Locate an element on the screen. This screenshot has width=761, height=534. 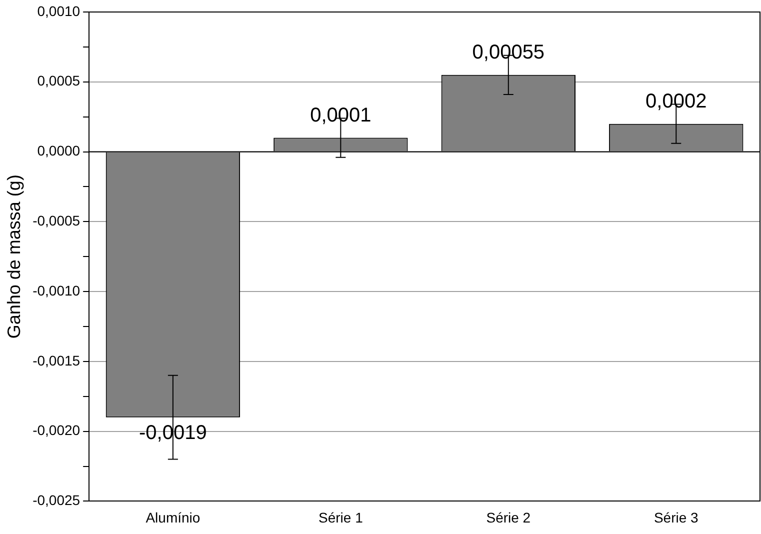
data-label: 0,00055 is located at coordinates (508, 52).